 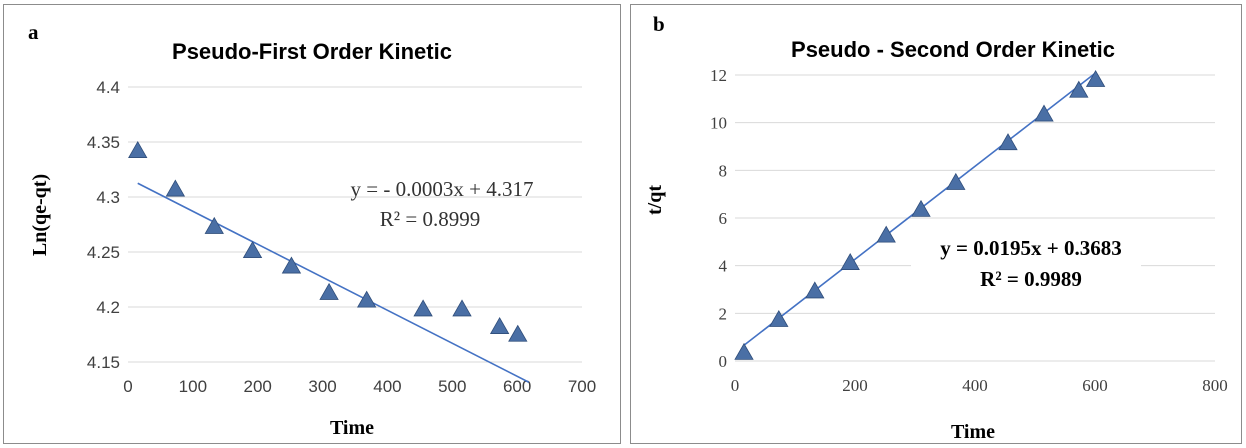 What do you see at coordinates (33, 32) in the screenshot?
I see `panel-label-a: a` at bounding box center [33, 32].